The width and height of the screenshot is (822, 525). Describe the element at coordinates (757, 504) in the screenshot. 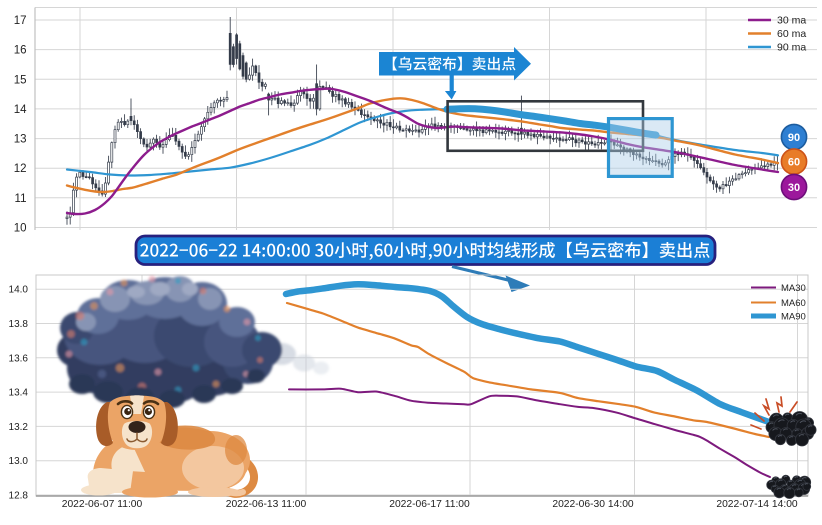

I see `svg-text: 2022-07-14 14:00` at that location.